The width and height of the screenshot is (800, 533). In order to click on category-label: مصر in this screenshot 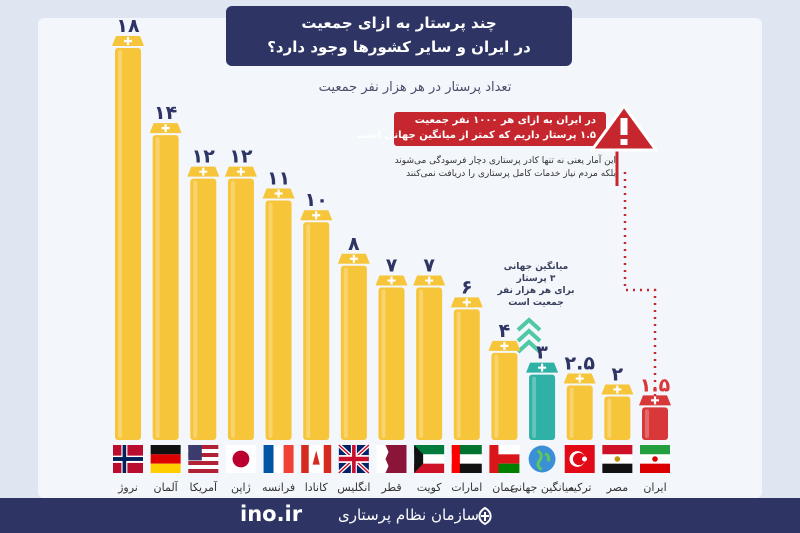, I will do `click(617, 487)`.